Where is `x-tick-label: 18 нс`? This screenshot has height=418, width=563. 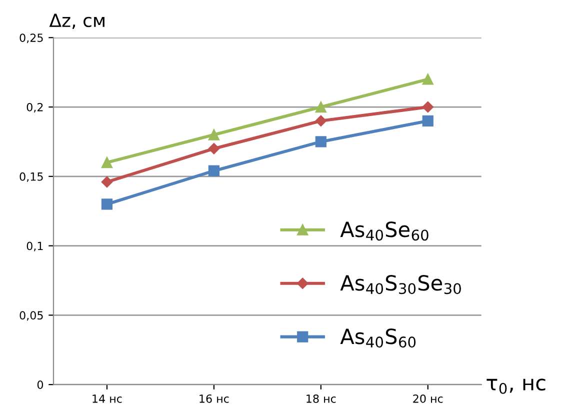
x-tick-label: 18 нс is located at coordinates (321, 398).